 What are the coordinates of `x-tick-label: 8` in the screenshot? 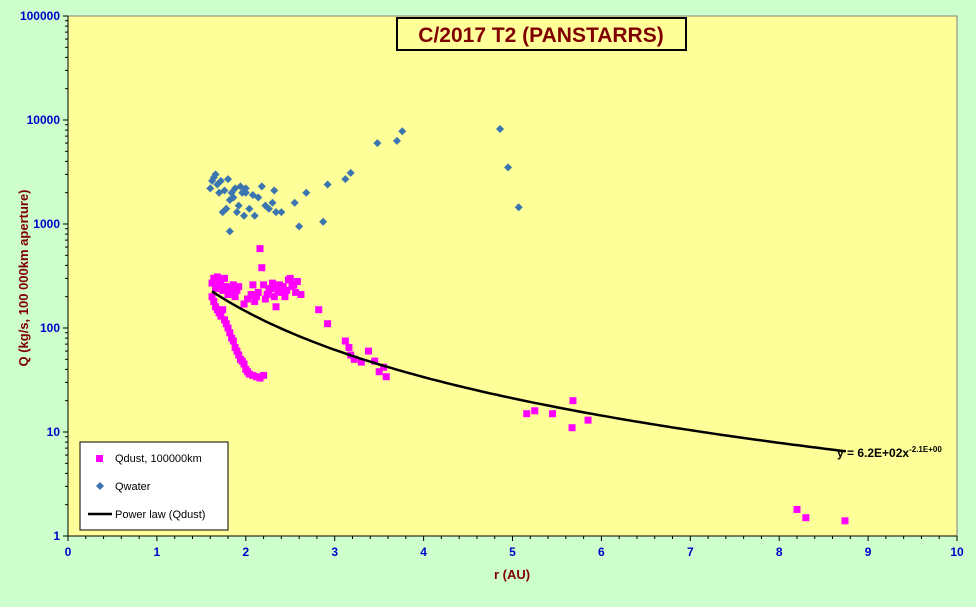 It's located at (779, 552).